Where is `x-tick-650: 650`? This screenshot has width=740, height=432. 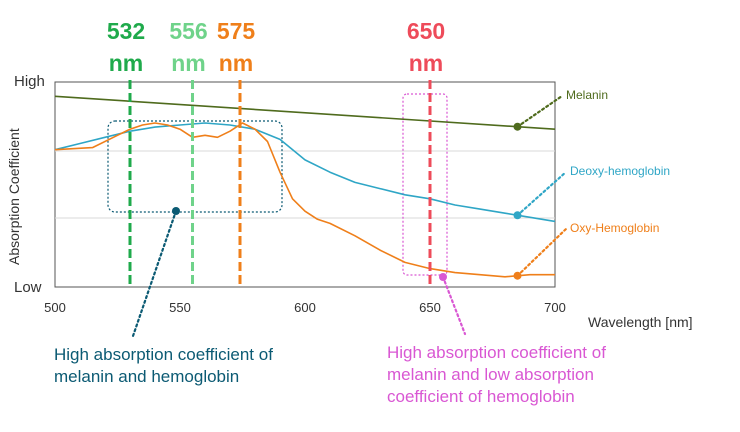
x-tick-650: 650 is located at coordinates (430, 307).